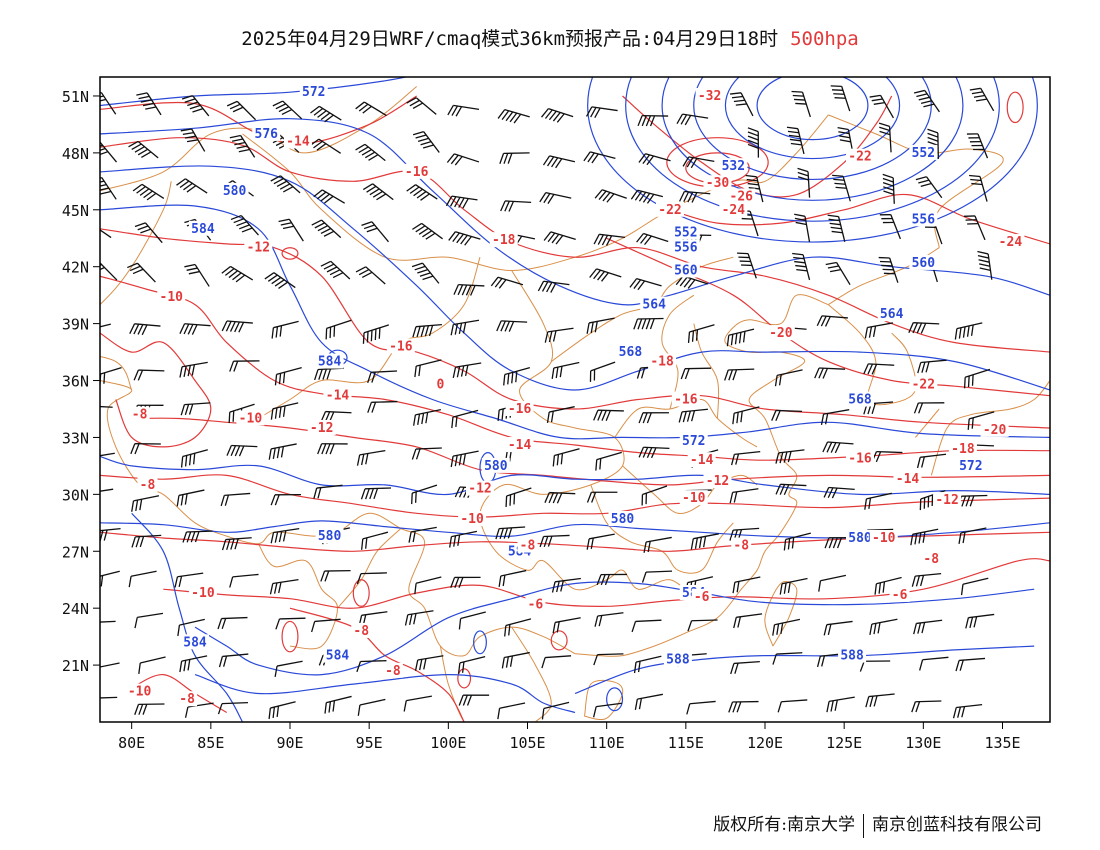  Describe the element at coordinates (75, 438) in the screenshot. I see `lat-tick-label: 33N` at that location.